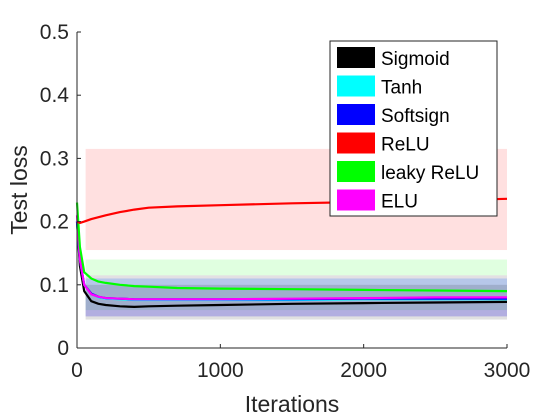 Image resolution: width=560 pixels, height=420 pixels. Describe the element at coordinates (60, 190) in the screenshot. I see `y-ticks: 0 0.1 0.2 0.3 0.4 0.5` at that location.